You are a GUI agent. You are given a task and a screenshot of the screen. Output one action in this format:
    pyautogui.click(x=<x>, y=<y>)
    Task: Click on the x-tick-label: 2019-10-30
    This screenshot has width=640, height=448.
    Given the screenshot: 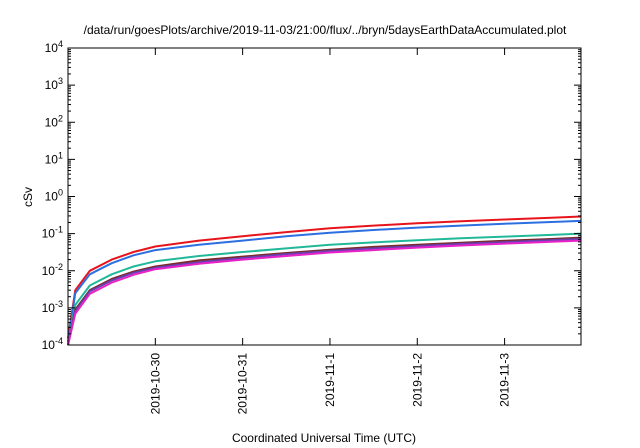 What is the action you would take?
    pyautogui.click(x=155, y=384)
    